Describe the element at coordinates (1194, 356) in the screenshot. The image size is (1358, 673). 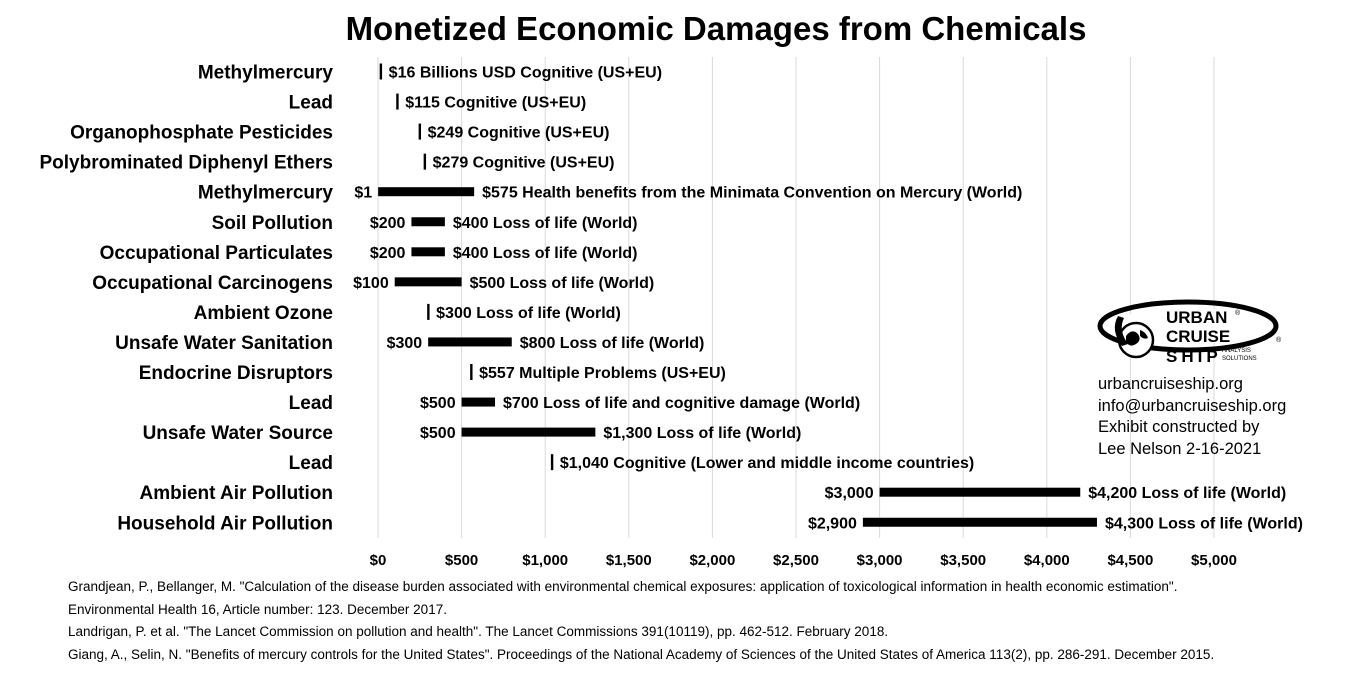
I see `logo-line3: SHIP` at that location.